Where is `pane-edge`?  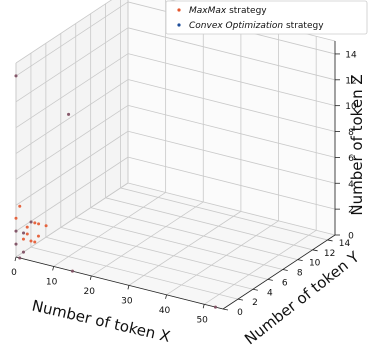 pane-edge is located at coordinates (64, 32).